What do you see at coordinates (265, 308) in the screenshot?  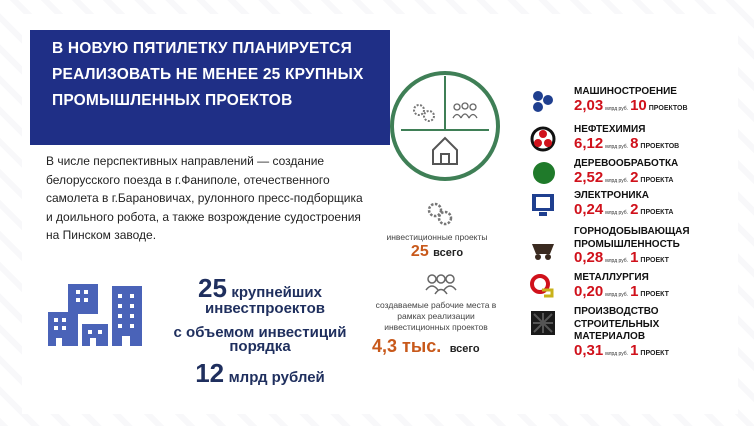 I see `summary-count-label2: инвестпроектов` at bounding box center [265, 308].